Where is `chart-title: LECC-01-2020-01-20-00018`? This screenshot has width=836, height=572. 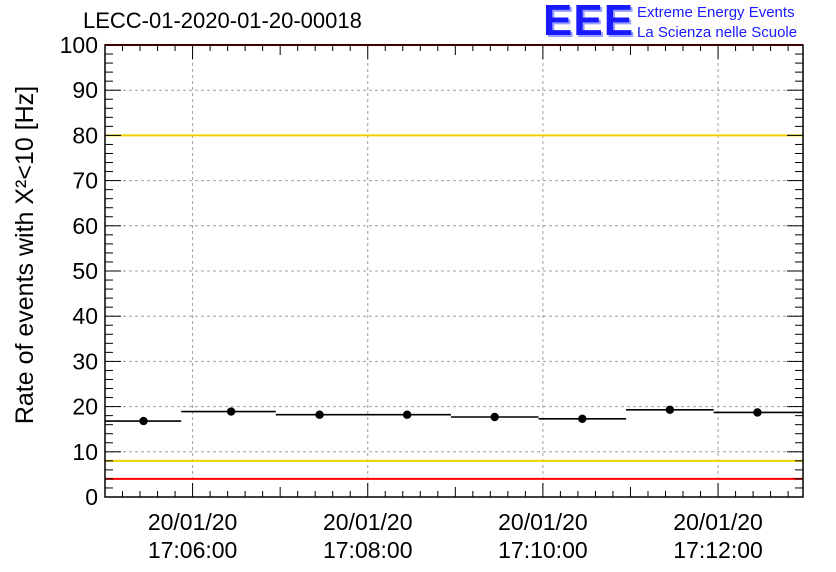 chart-title: LECC-01-2020-01-20-00018 is located at coordinates (222, 20).